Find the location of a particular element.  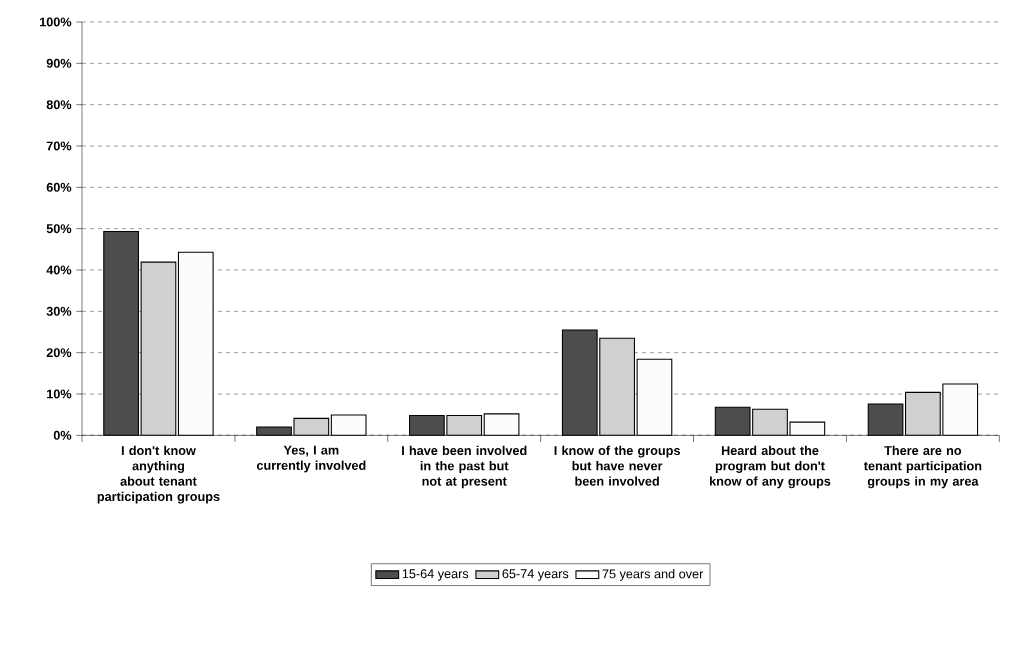

legend-label: 65-74 years is located at coordinates (535, 575).